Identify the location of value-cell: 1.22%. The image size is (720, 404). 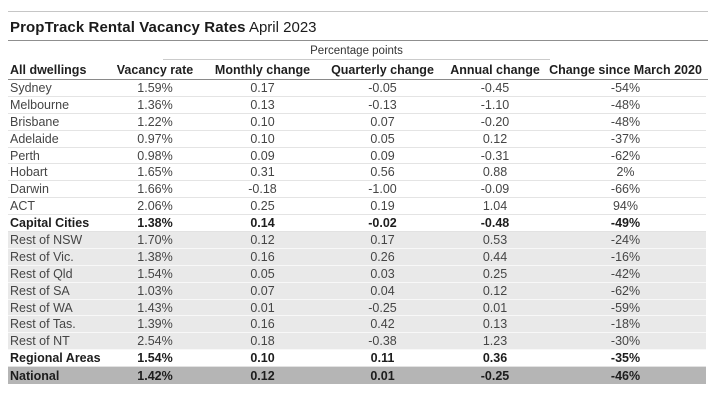
(155, 121).